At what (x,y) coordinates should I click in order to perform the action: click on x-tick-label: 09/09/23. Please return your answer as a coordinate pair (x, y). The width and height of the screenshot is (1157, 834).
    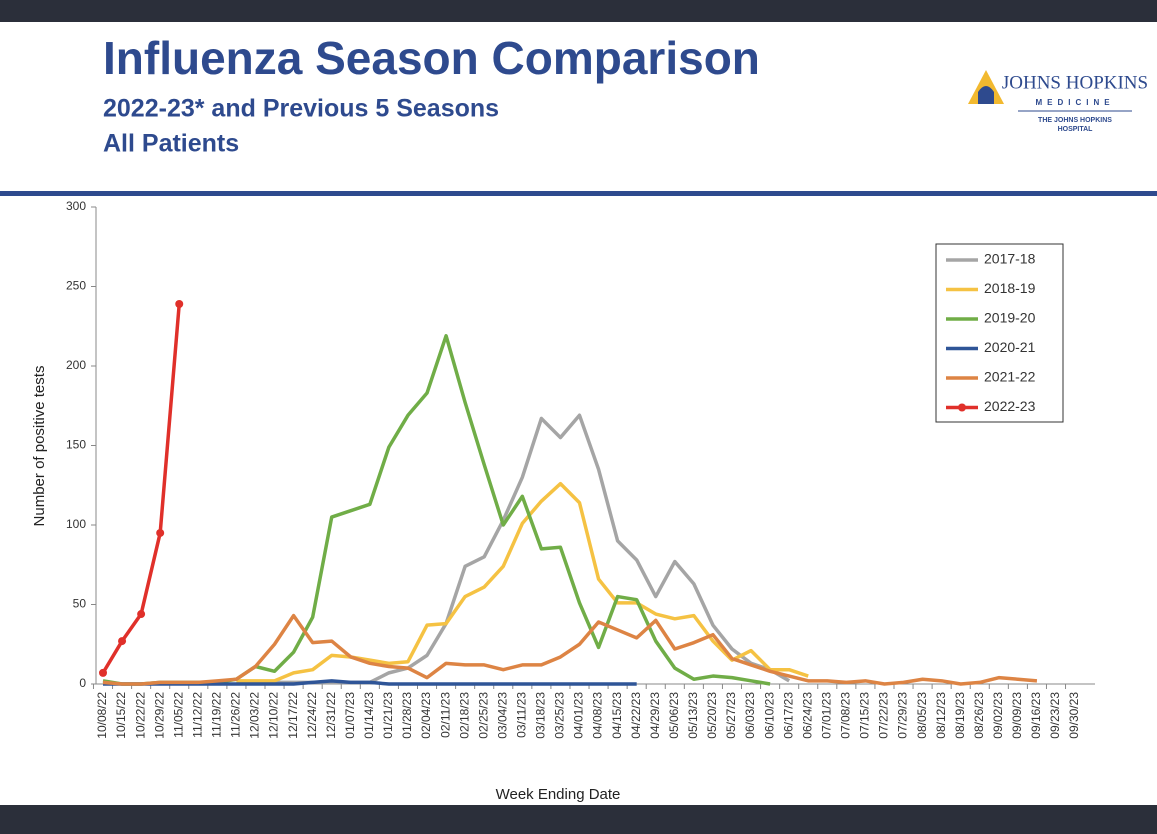
    Looking at the image, I should click on (1017, 715).